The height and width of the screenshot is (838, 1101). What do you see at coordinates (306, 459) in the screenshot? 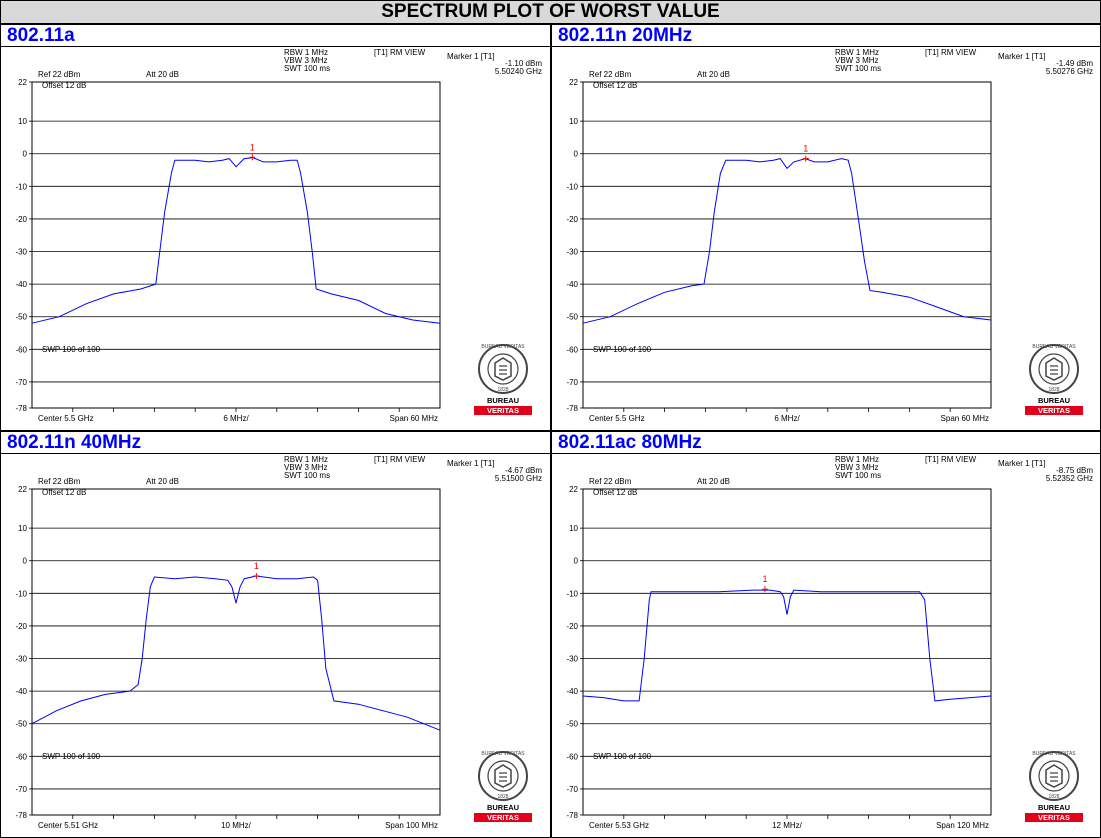
I see `rbw-label: RBW 1 MHz` at bounding box center [306, 459].